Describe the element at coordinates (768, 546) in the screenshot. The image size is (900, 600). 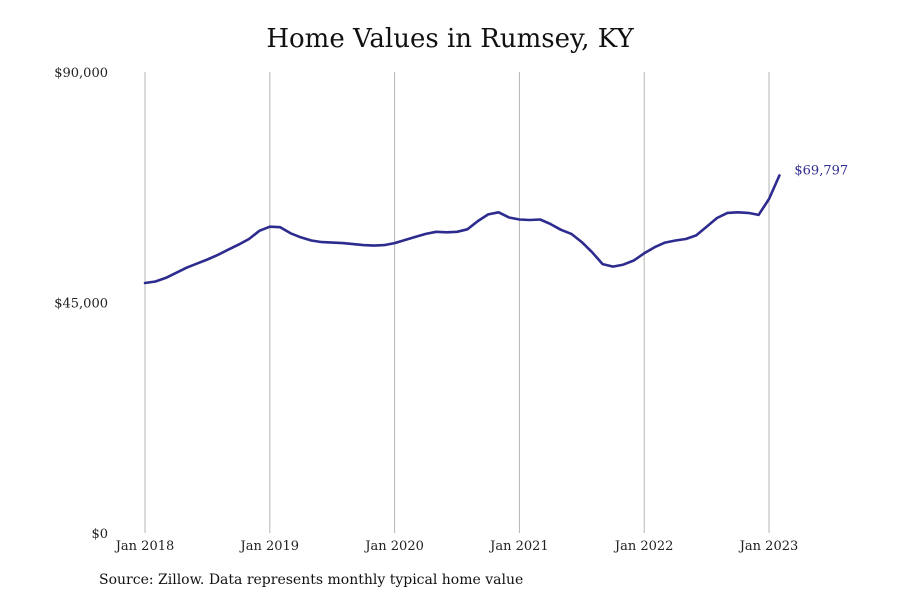
I see `x-tick-label: Jan 2023` at that location.